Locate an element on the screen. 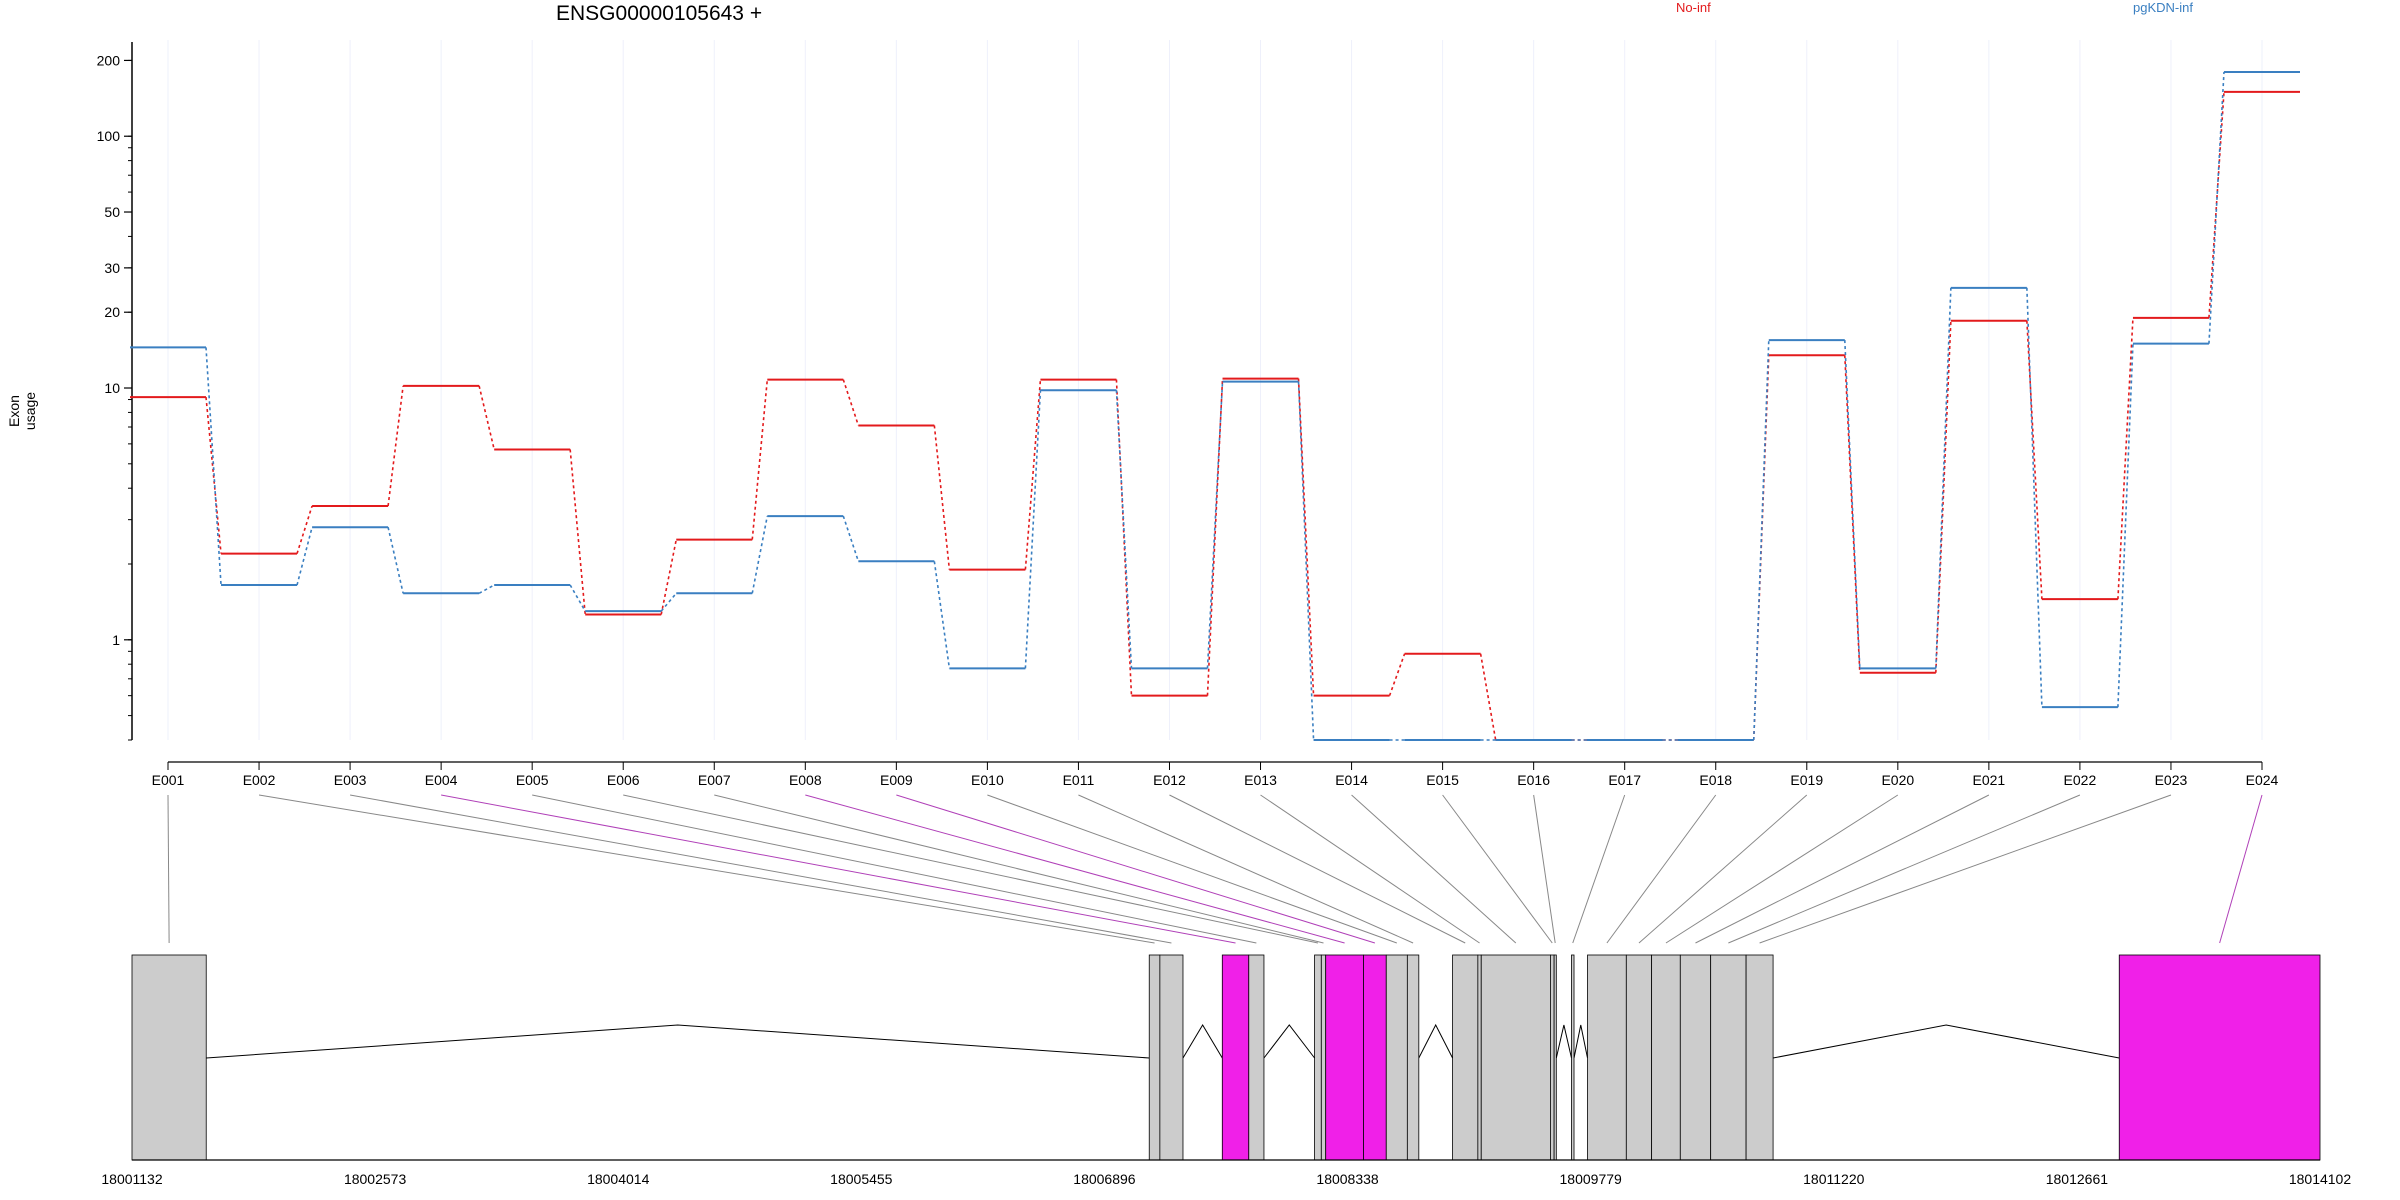  x-tick-label-e009: E009 is located at coordinates (896, 780).